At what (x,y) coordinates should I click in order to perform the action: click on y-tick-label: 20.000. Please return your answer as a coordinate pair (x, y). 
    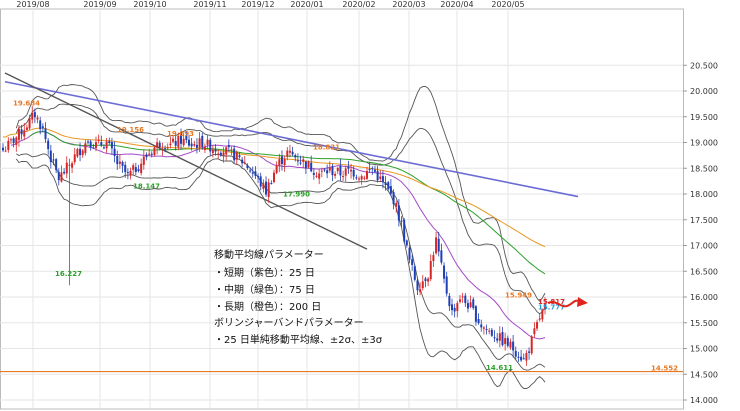
    Looking at the image, I should click on (704, 91).